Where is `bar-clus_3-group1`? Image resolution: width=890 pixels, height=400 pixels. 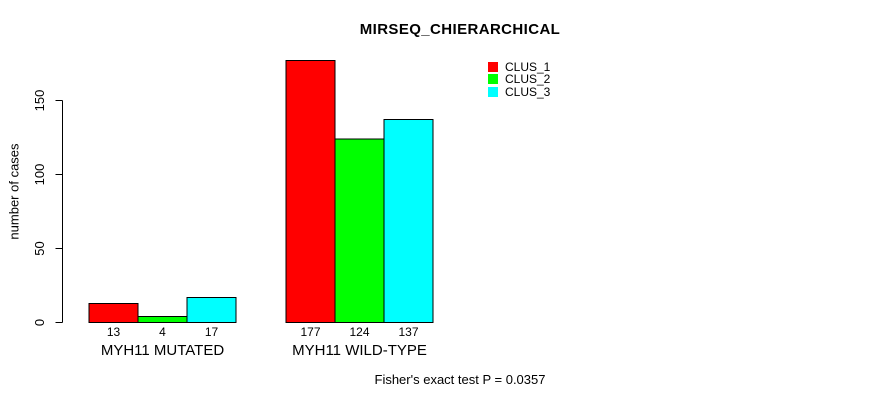 bar-clus_3-group1 is located at coordinates (211, 309).